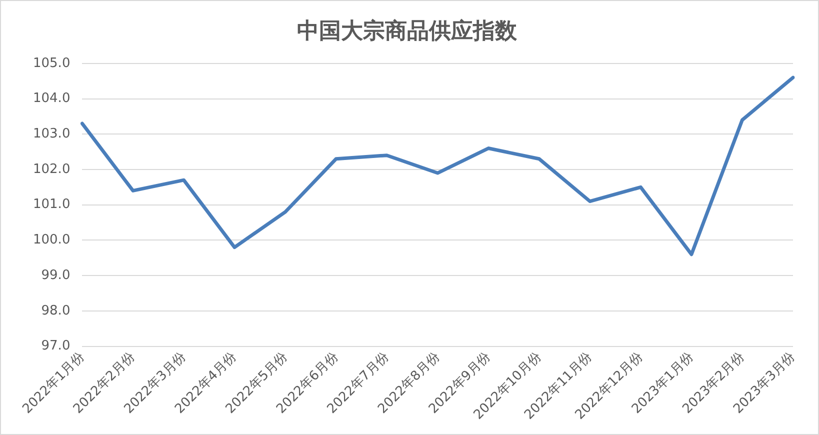 This screenshot has height=435, width=819. I want to click on y-tick-label: 105.0, so click(51, 63).